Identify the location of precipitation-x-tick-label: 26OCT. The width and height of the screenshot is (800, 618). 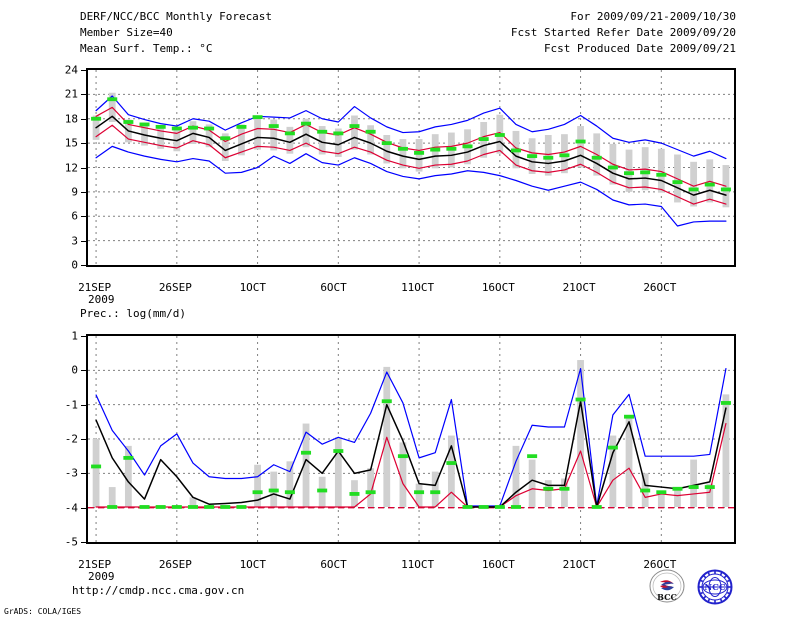
(660, 564).